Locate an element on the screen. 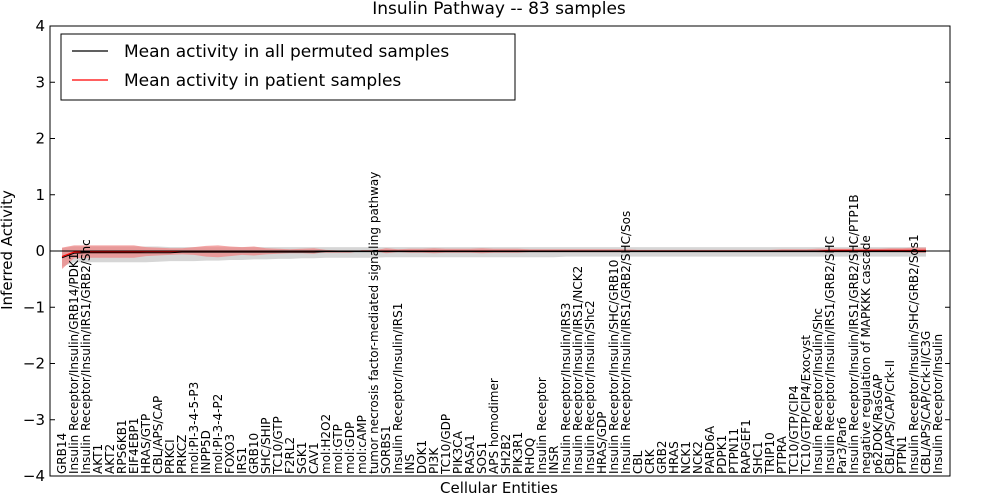 This screenshot has width=1000, height=500. x-tick-label: Insulin Receptor/Insulin/SHC/GRB2/Sos1 is located at coordinates (914, 354).